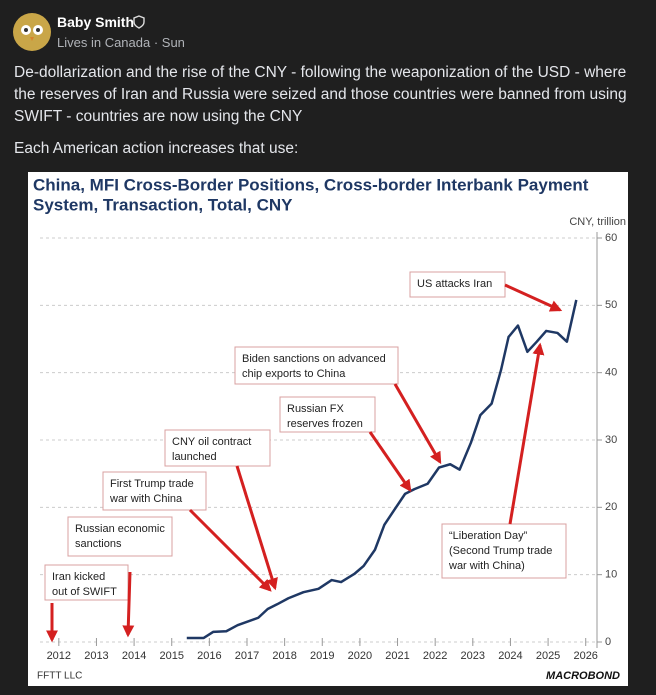  I want to click on x-tick-label: 2020, so click(360, 656).